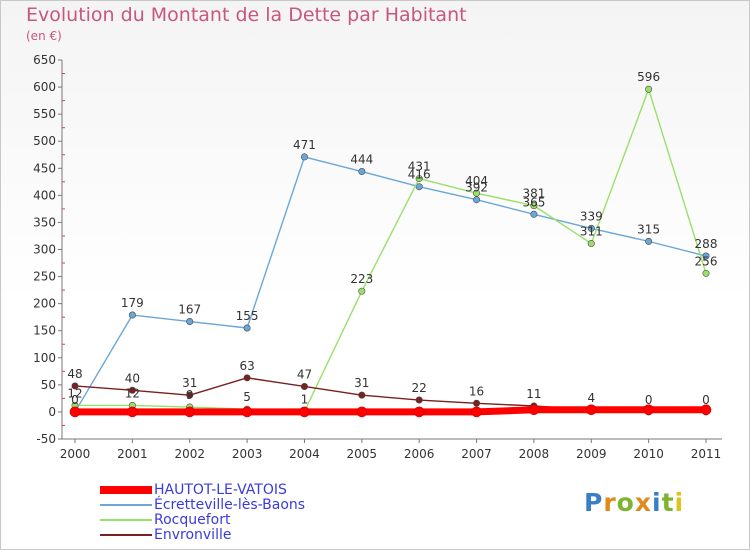 The width and height of the screenshot is (750, 550). Describe the element at coordinates (706, 454) in the screenshot. I see `x-tick-label: 2011` at that location.